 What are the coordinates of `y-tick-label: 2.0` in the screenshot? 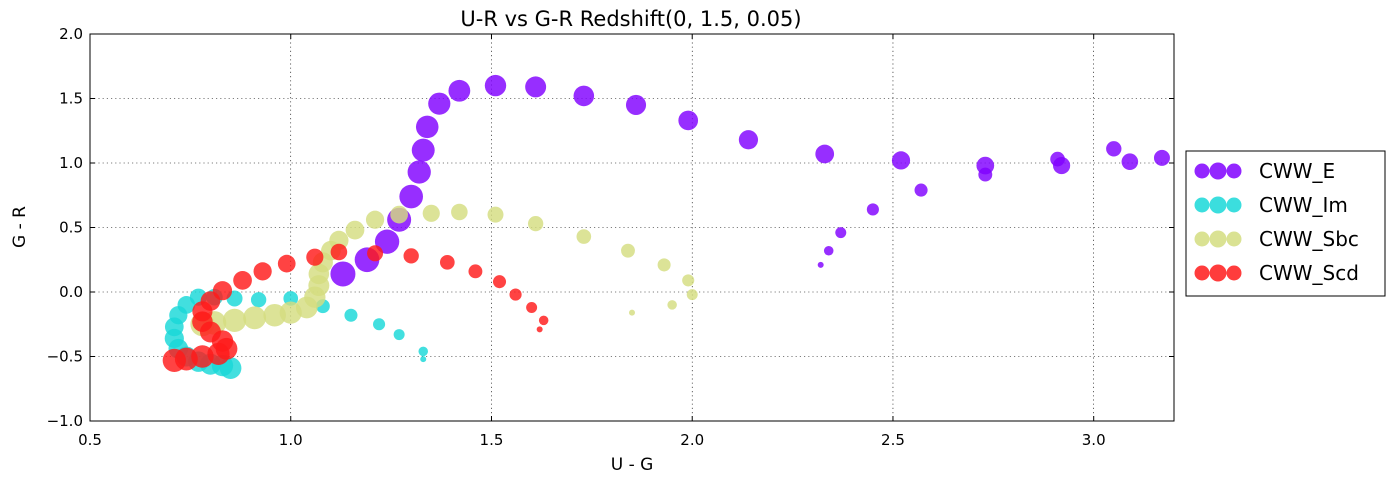 It's located at (71, 34).